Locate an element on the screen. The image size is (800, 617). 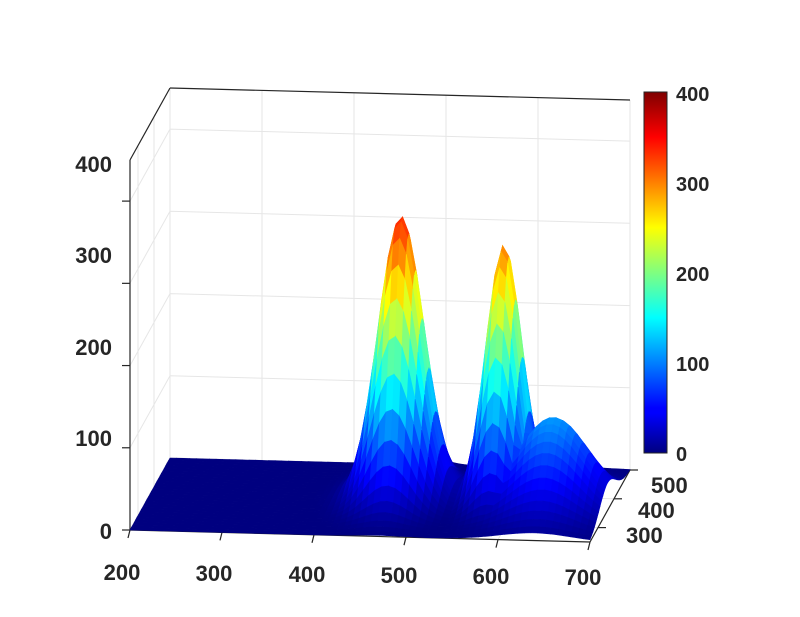
z-tick-label: 400 is located at coordinates (93, 164).